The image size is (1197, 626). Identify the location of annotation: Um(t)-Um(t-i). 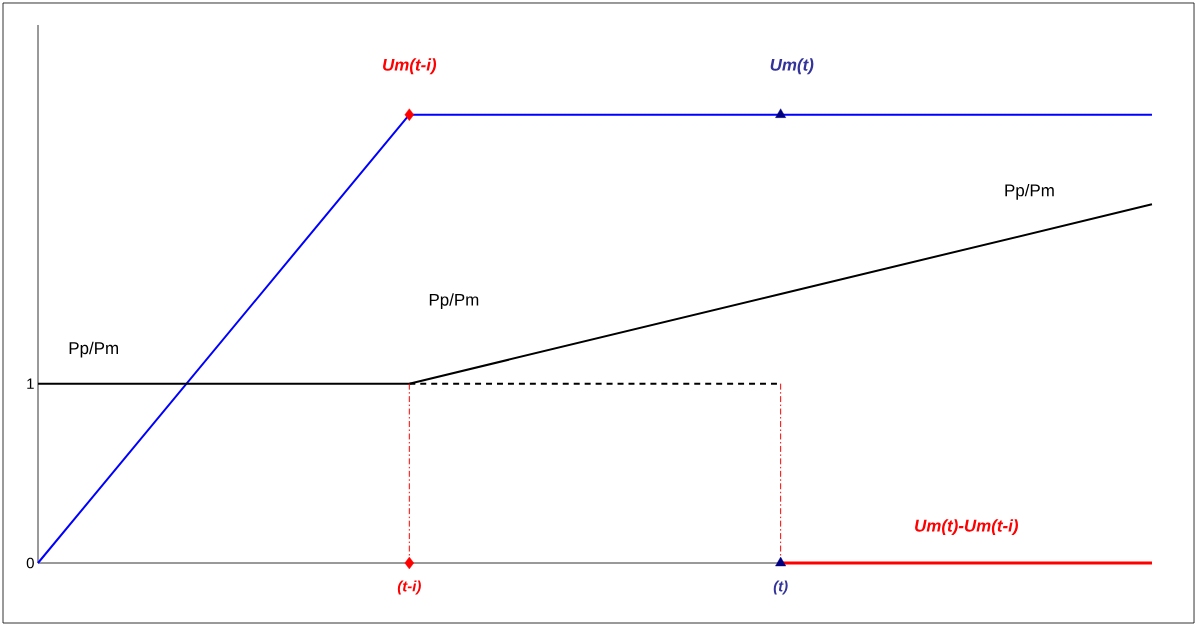
(966, 527).